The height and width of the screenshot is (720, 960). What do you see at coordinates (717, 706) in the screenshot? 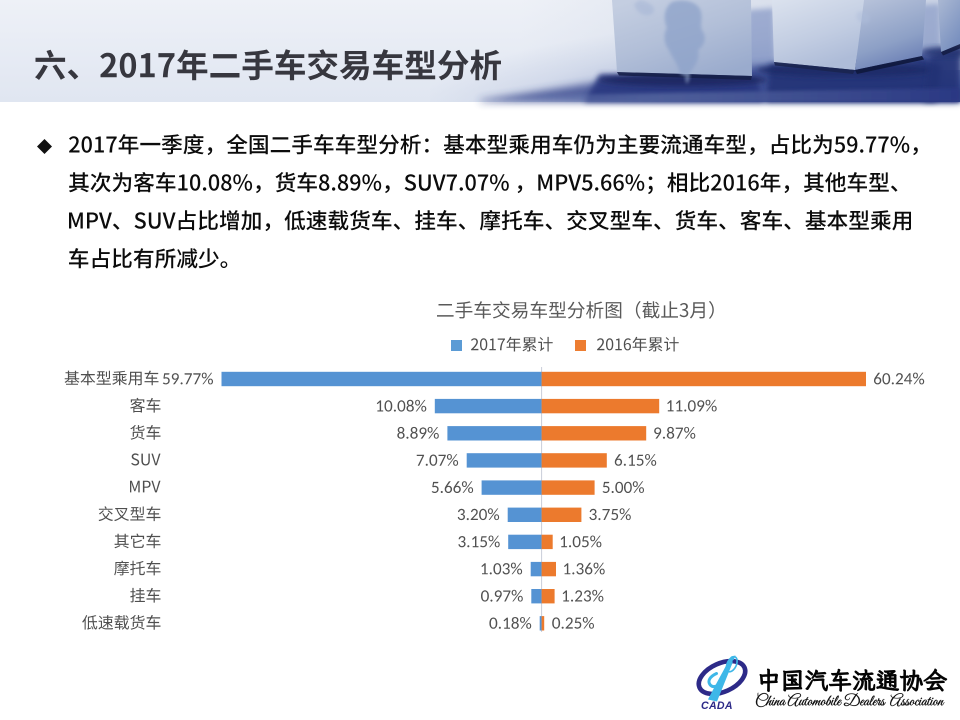
I see `svg-text: CADA` at bounding box center [717, 706].